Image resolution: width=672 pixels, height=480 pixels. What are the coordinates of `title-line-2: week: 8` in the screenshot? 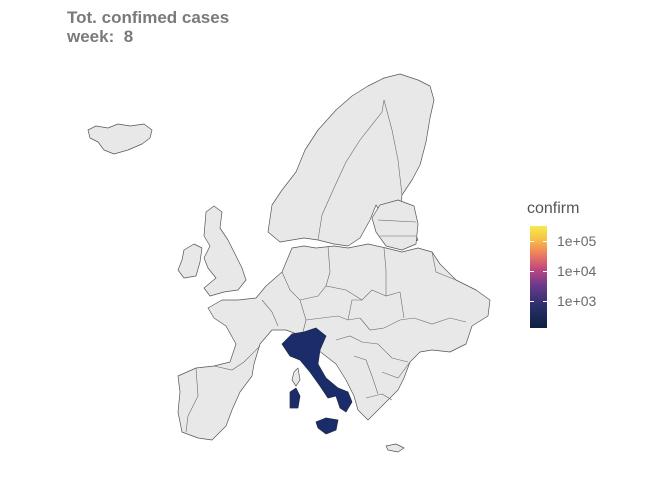 It's located at (100, 36).